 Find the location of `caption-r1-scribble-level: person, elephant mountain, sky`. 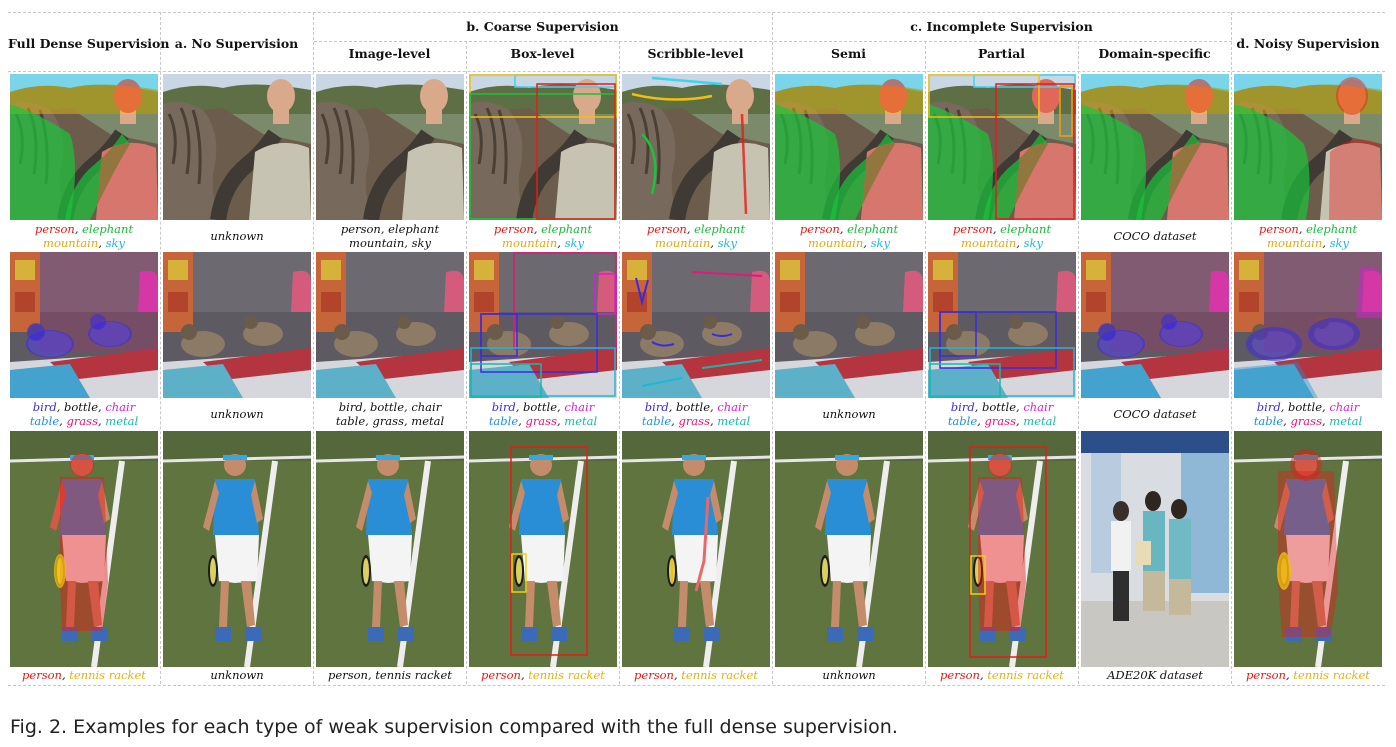

caption-r1-scribble-level: person, elephant mountain, sky is located at coordinates (696, 236).